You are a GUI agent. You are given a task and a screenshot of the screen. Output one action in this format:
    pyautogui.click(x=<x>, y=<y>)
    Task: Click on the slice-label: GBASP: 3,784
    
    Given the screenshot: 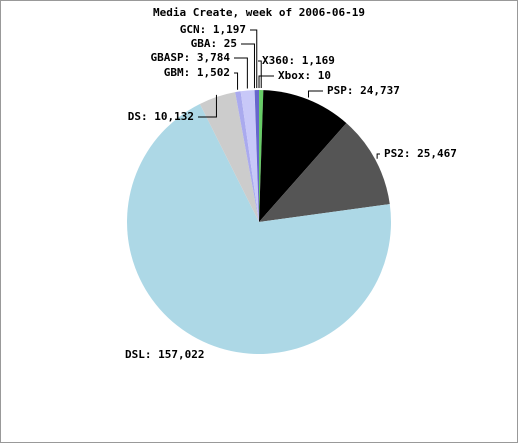 What is the action you would take?
    pyautogui.click(x=191, y=57)
    